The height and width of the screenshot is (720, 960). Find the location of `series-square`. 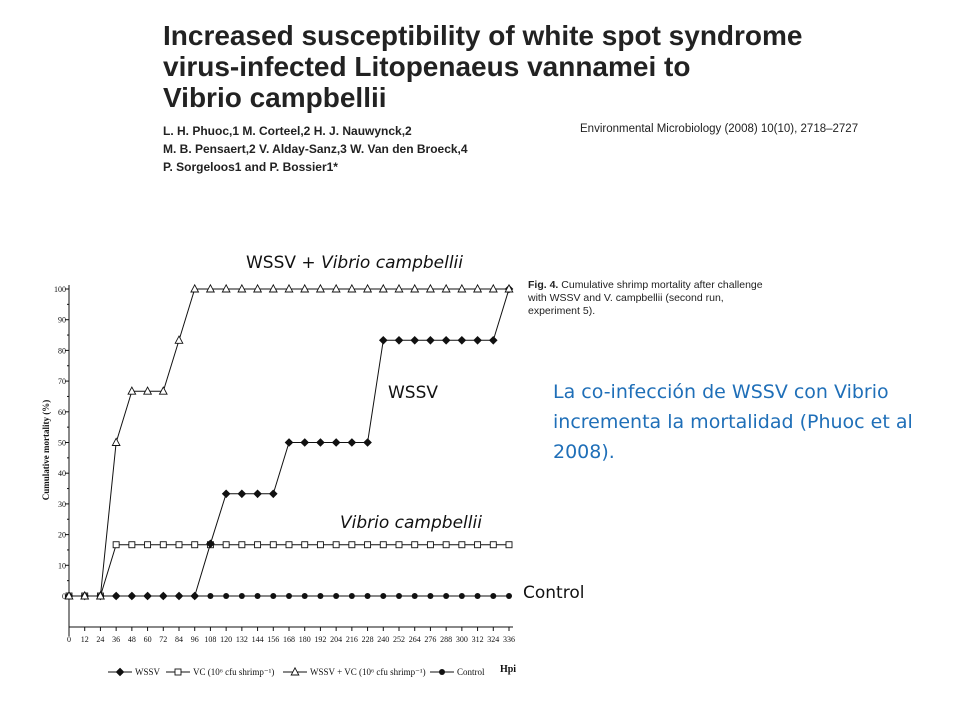

series-square is located at coordinates (289, 570).